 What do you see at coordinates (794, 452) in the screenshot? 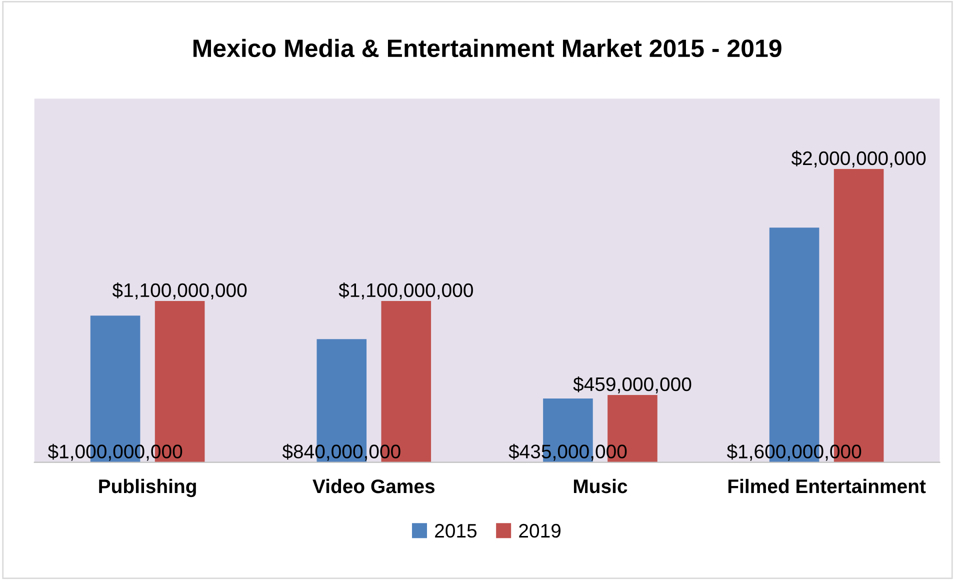
I see `data-label: $1,600,000,000` at bounding box center [794, 452].